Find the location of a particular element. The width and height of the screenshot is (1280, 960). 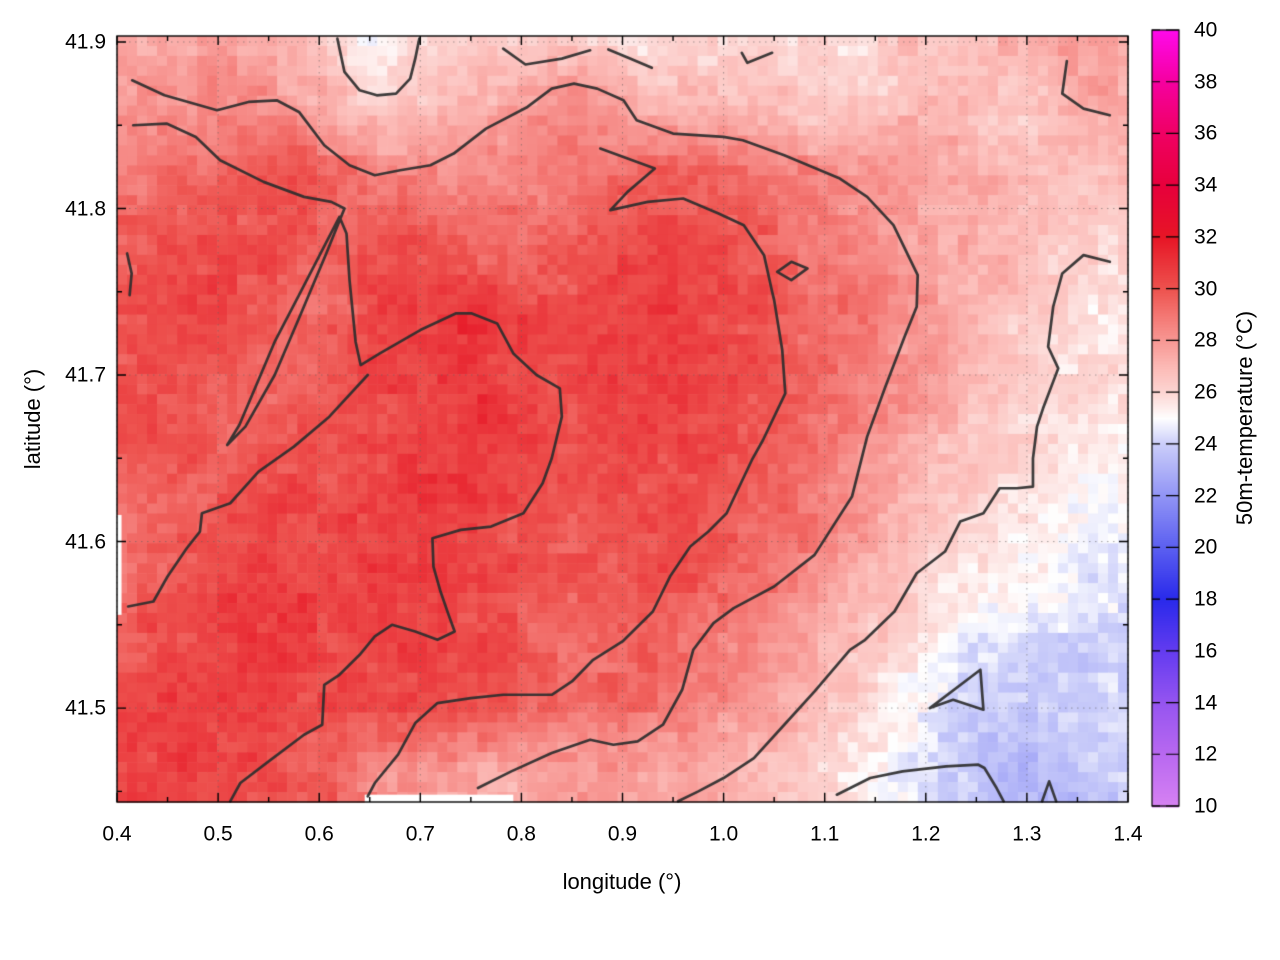

colorbar-title: 50m-temperature (°C) is located at coordinates (1244, 418).